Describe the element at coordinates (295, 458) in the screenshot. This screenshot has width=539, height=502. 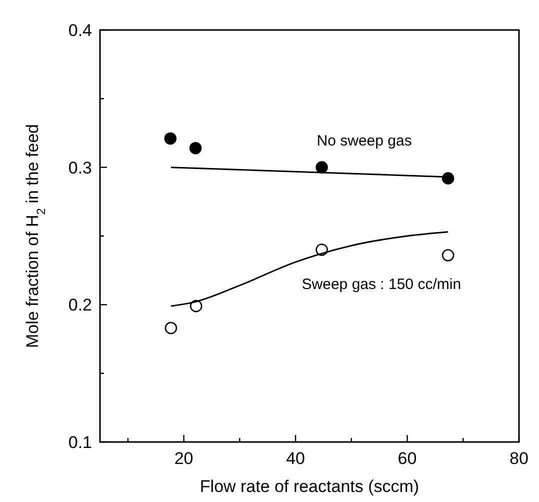
I see `x-tick-label: 40` at that location.